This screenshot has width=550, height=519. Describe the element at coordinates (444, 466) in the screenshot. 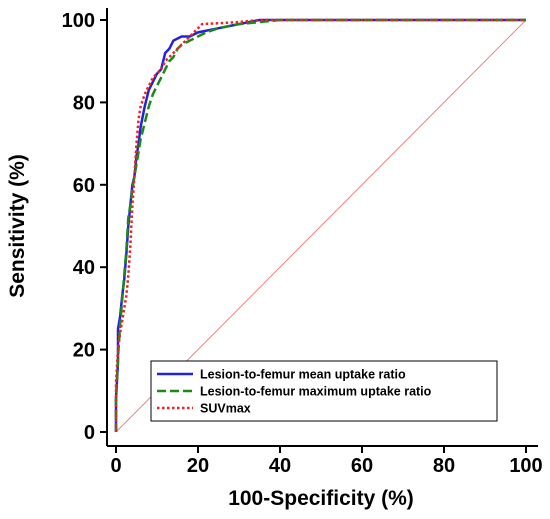

I see `x-tick-label: 80` at that location.